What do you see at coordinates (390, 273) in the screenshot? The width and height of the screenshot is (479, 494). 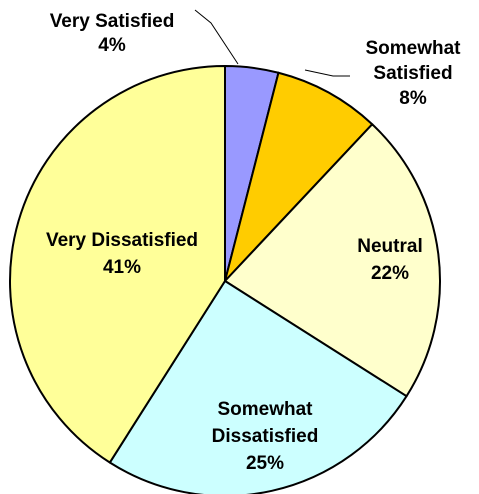 I see `slice-label-line: 22%` at bounding box center [390, 273].